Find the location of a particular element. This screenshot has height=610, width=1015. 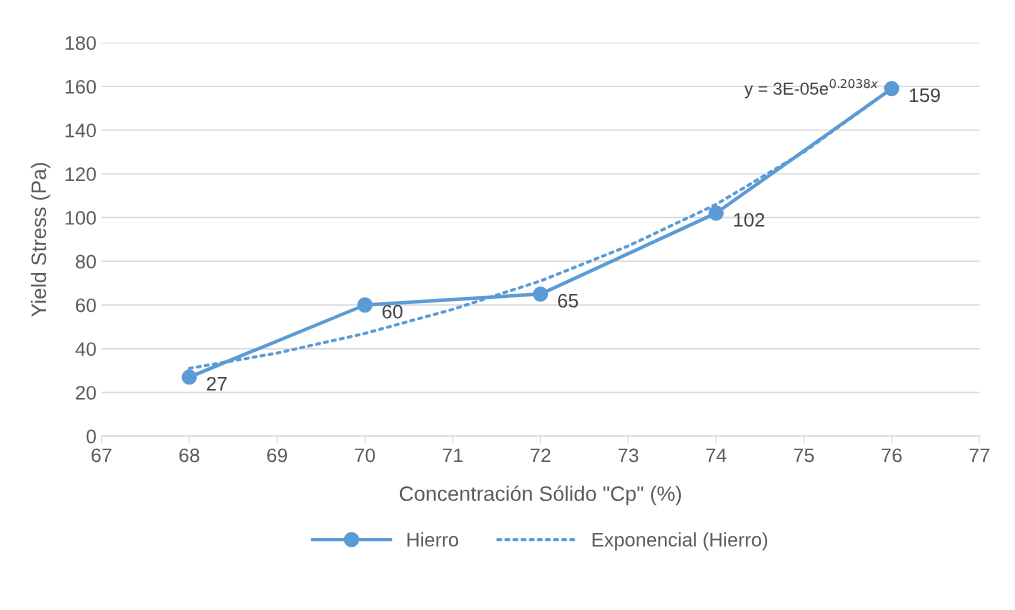

x-tick-label: 75 is located at coordinates (804, 455).